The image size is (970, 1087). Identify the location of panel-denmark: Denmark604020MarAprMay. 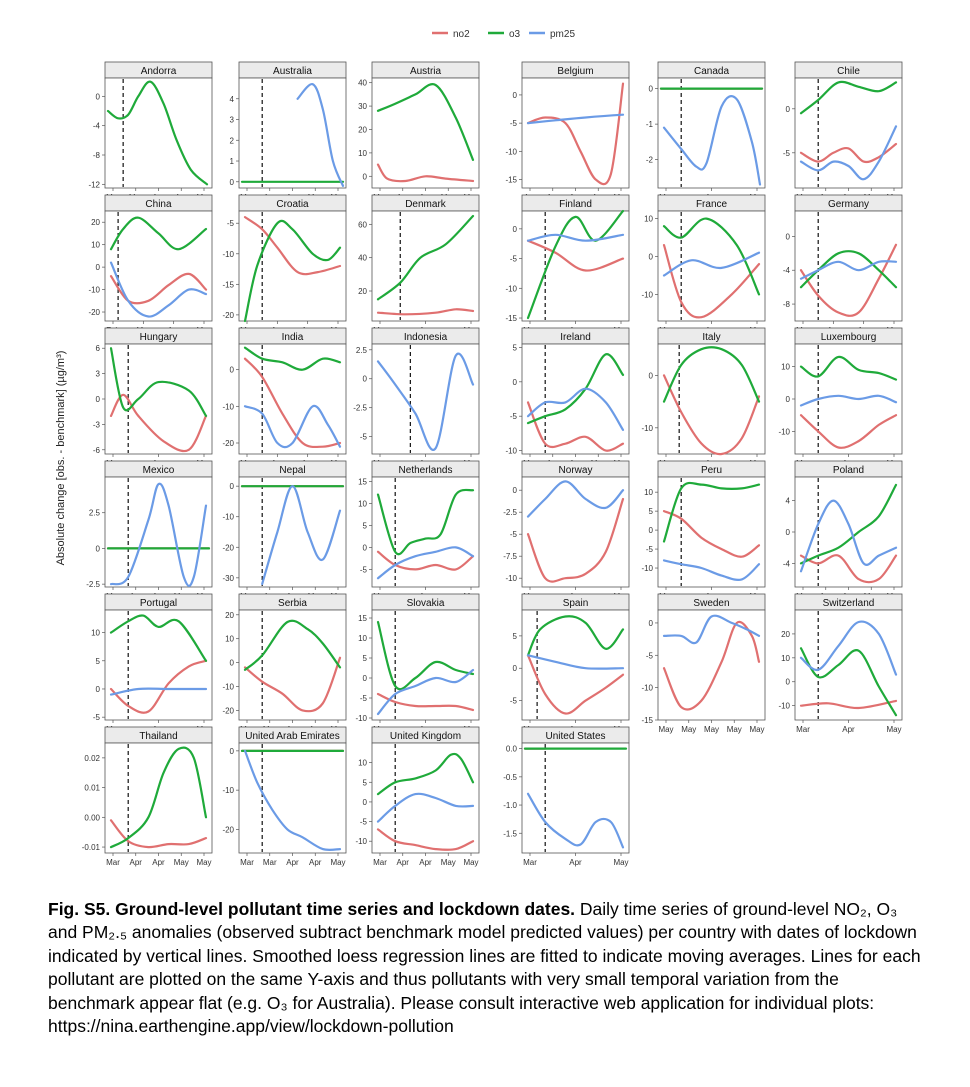
(419, 264).